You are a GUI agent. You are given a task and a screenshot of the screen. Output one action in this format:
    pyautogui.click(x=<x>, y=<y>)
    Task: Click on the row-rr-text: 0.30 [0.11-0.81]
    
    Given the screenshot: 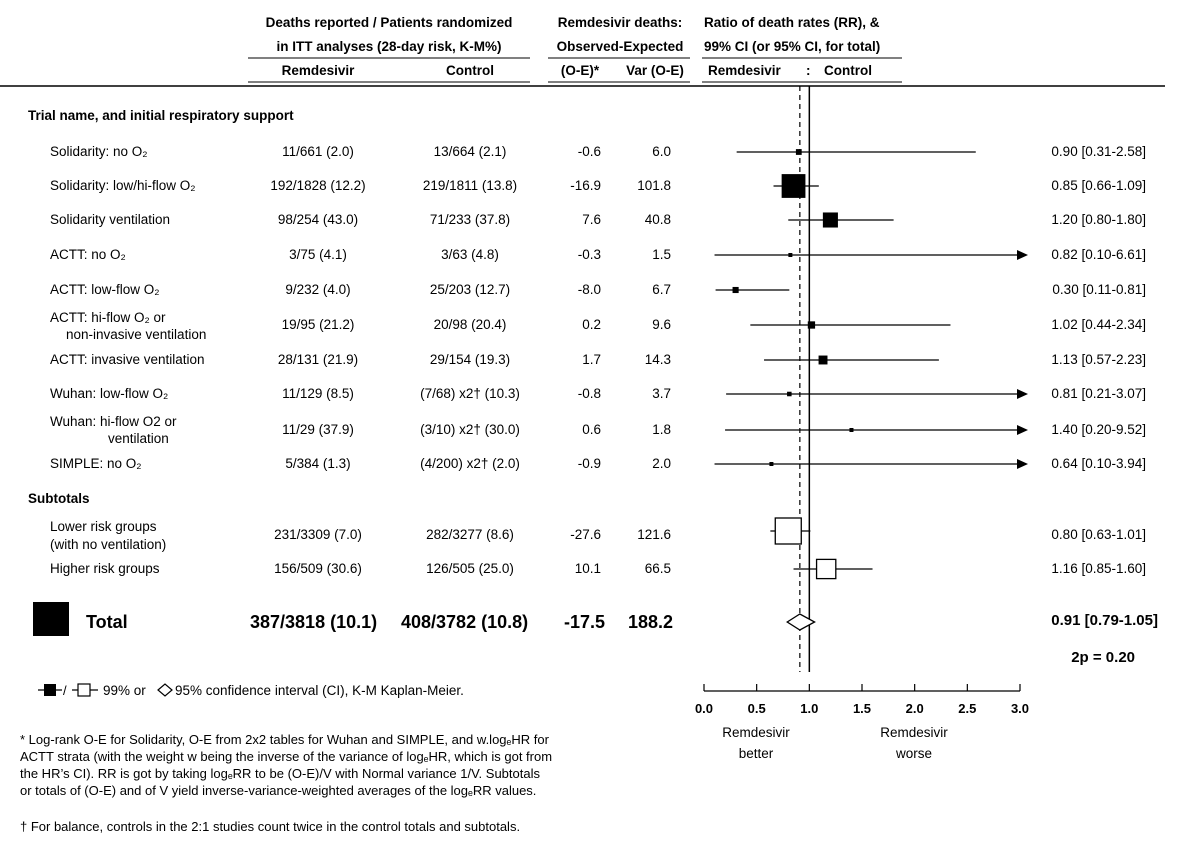 What is the action you would take?
    pyautogui.click(x=1099, y=289)
    